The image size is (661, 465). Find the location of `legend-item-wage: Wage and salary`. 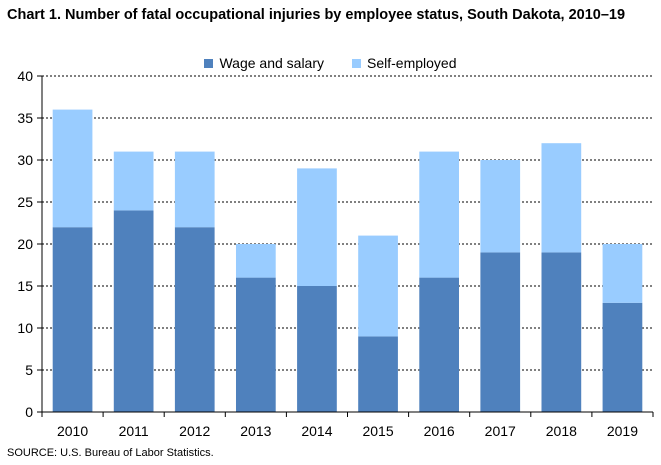

legend-item-wage: Wage and salary is located at coordinates (264, 63).